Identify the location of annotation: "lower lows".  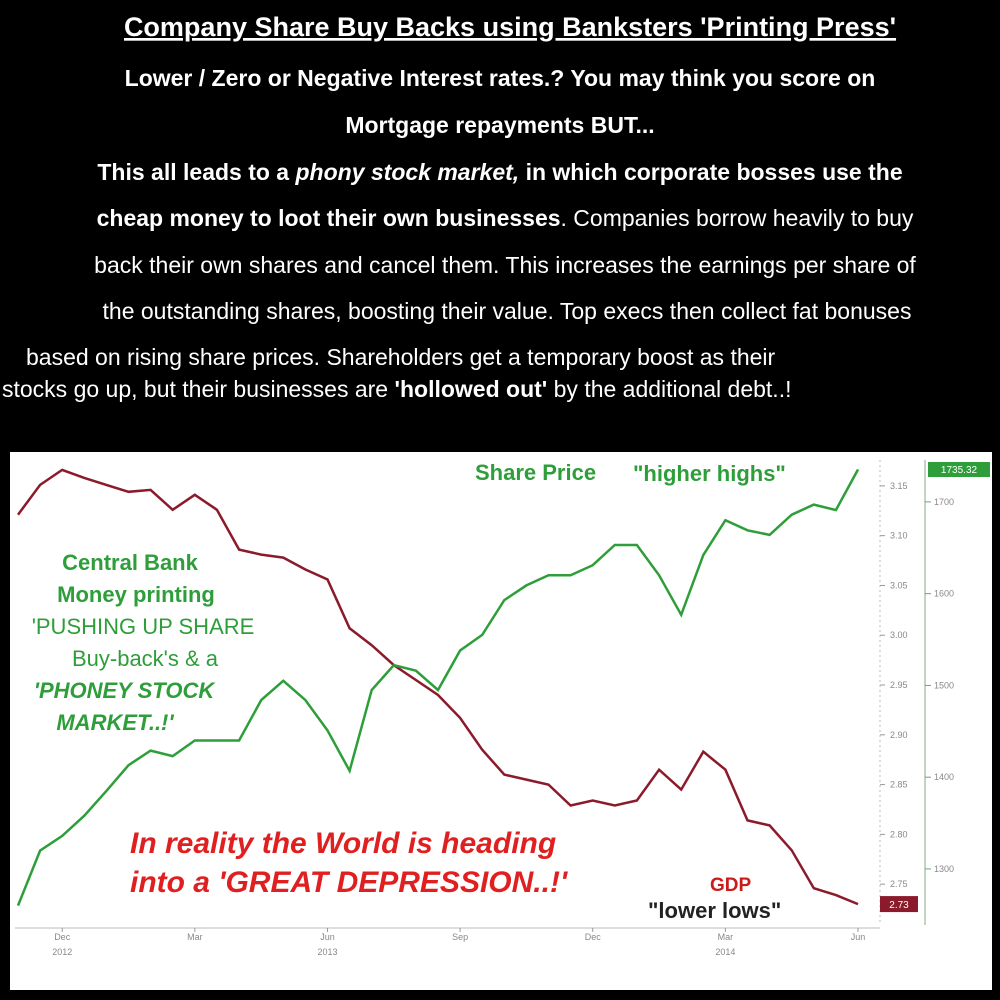
(714, 910).